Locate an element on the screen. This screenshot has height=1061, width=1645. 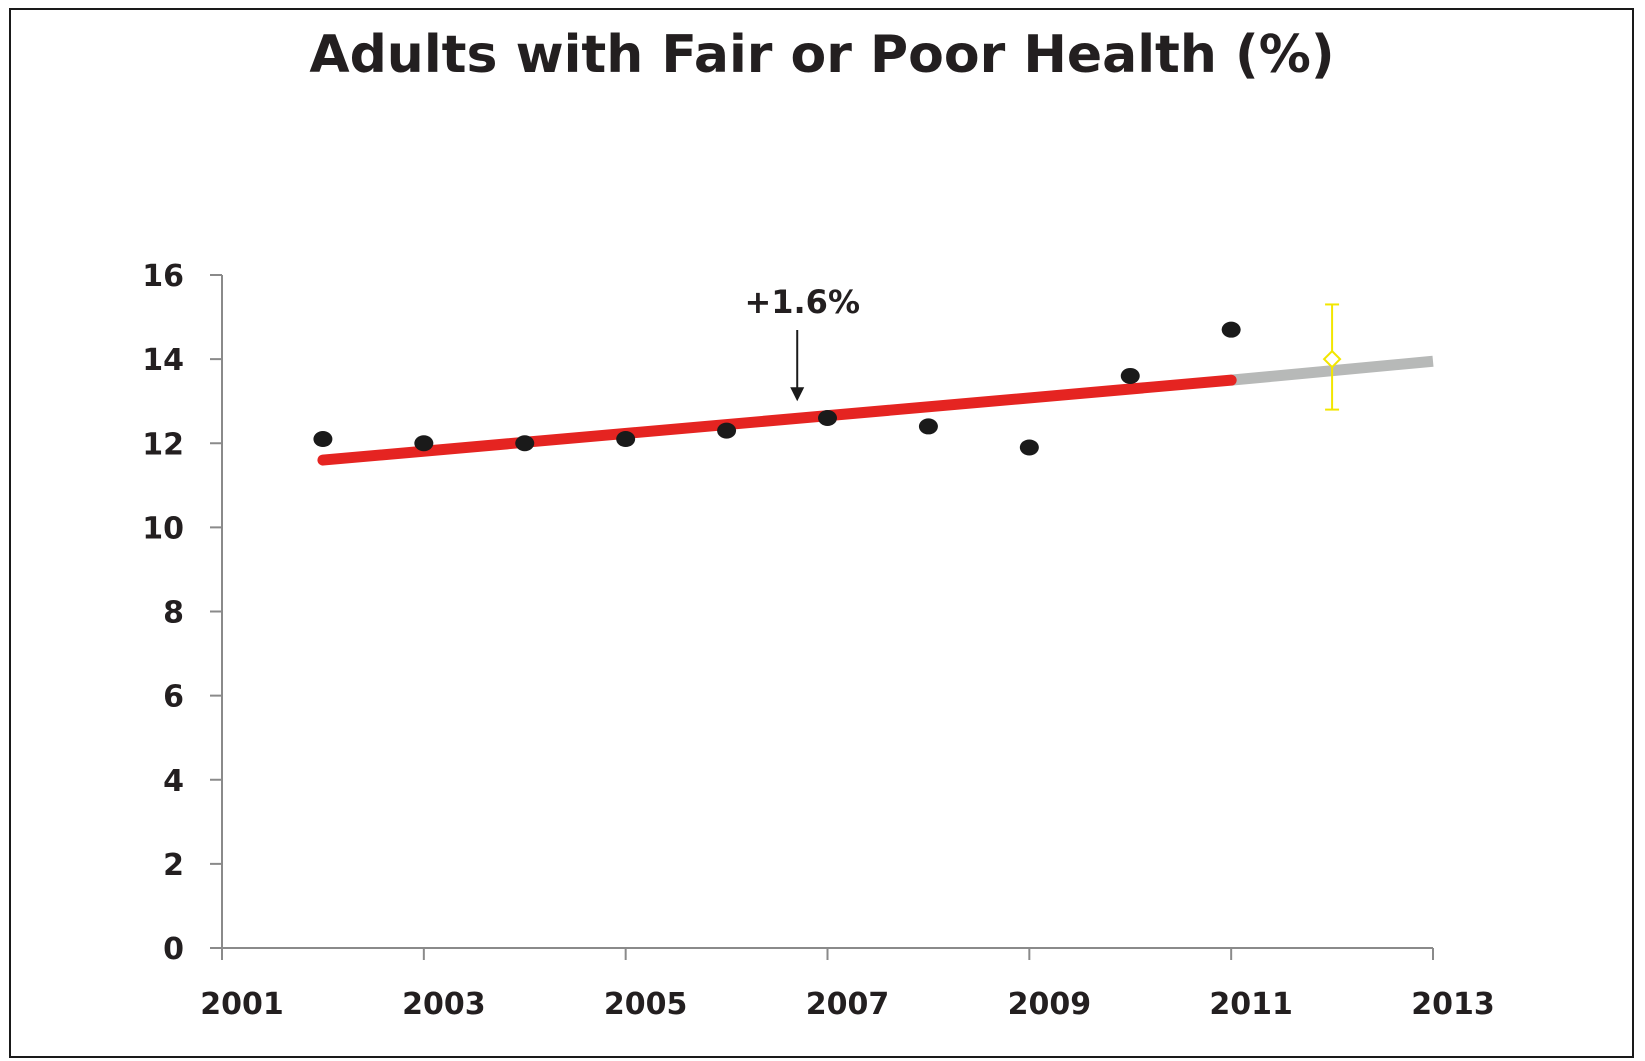
x-tick-label: 2001 is located at coordinates (242, 1004).